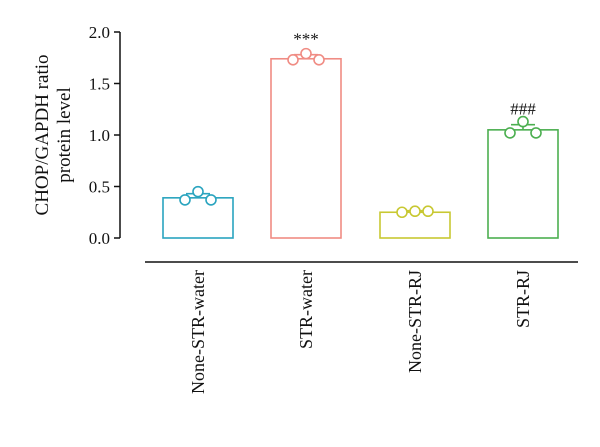 This screenshot has height=447, width=600. I want to click on y-tick-label: 0.0, so click(99, 238).